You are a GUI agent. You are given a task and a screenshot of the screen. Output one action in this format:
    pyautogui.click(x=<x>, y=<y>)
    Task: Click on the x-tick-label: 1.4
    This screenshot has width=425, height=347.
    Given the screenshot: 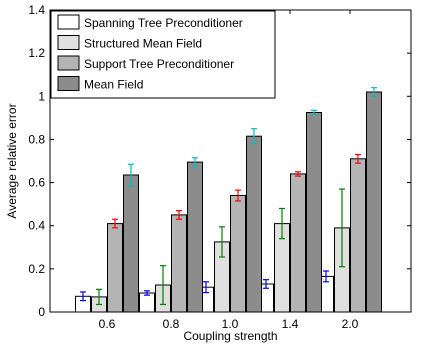 What is the action you would take?
    pyautogui.click(x=290, y=324)
    